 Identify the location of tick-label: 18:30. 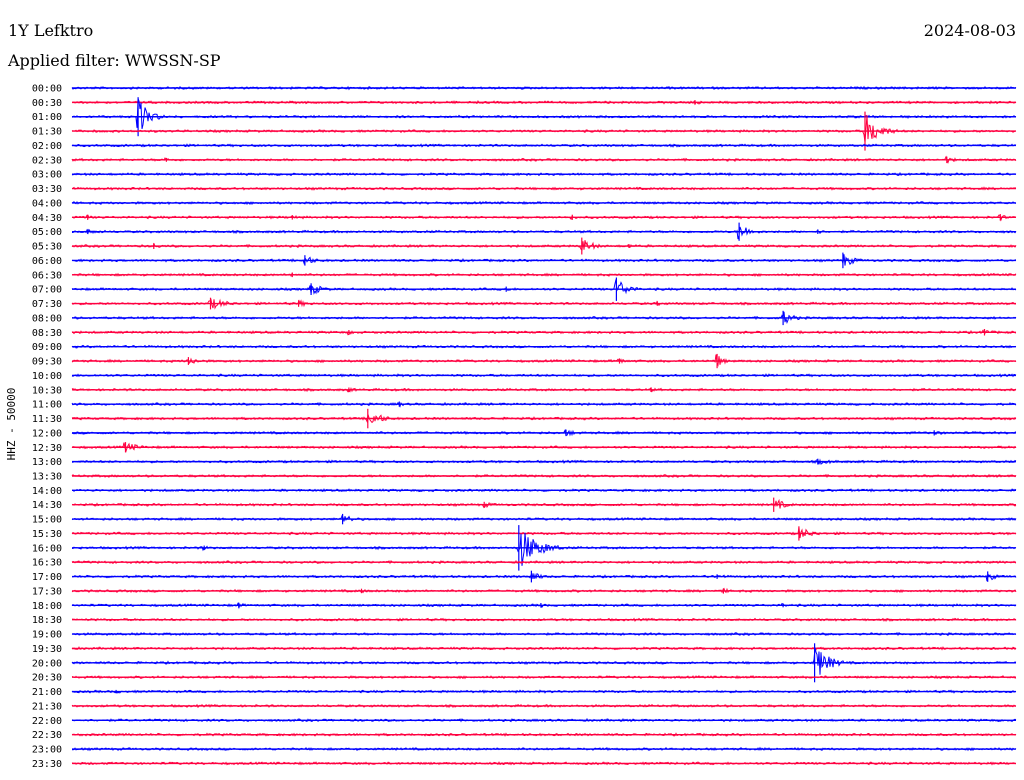
(47, 620).